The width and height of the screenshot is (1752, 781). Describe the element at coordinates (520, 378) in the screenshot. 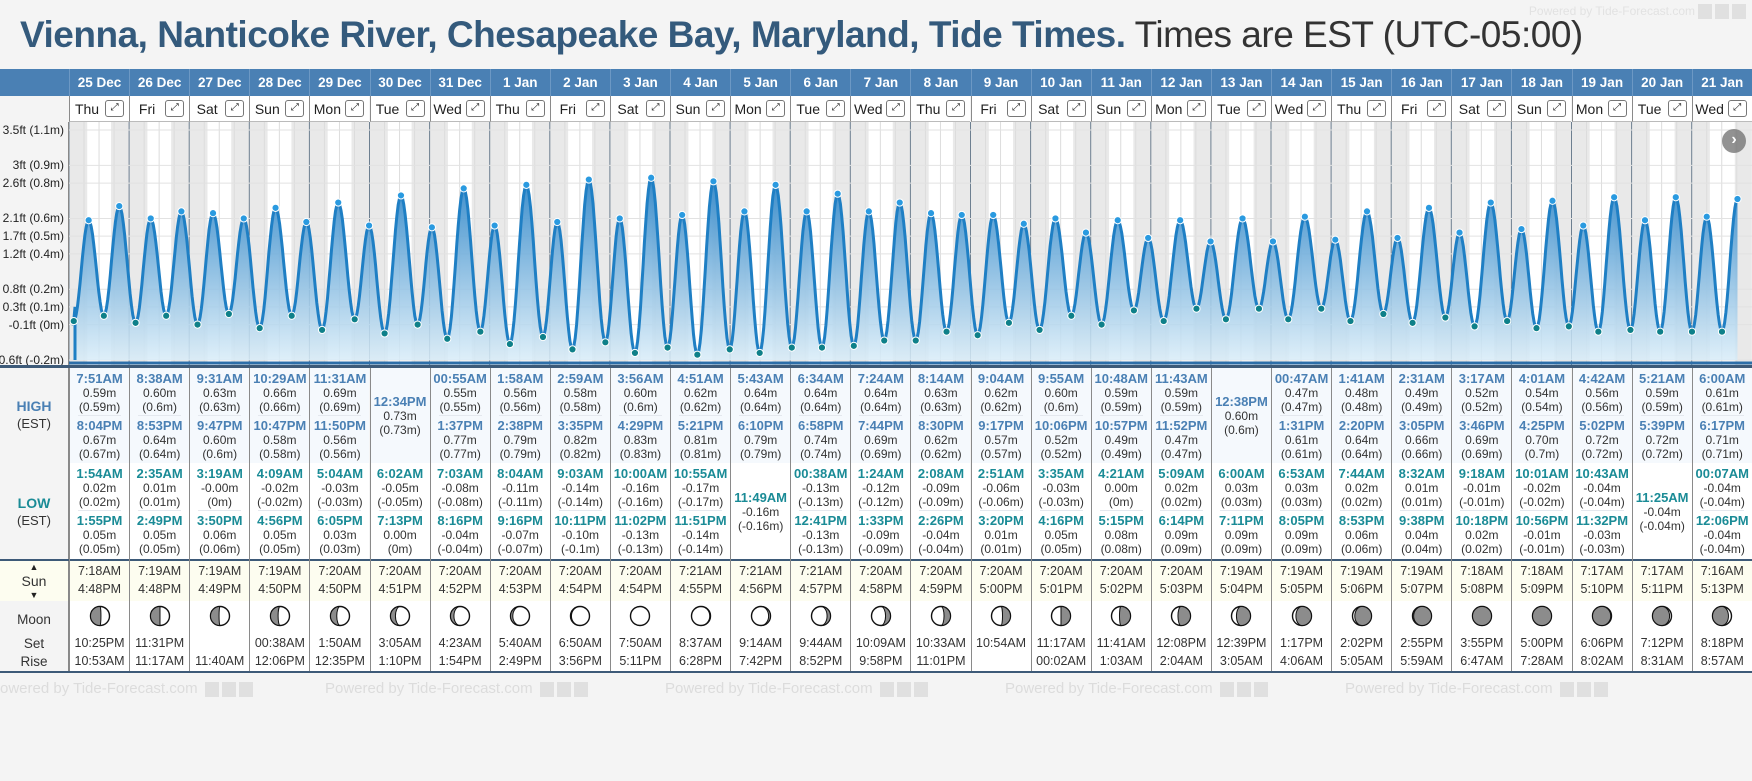

I see `high-tide-time: 1:58AM` at that location.